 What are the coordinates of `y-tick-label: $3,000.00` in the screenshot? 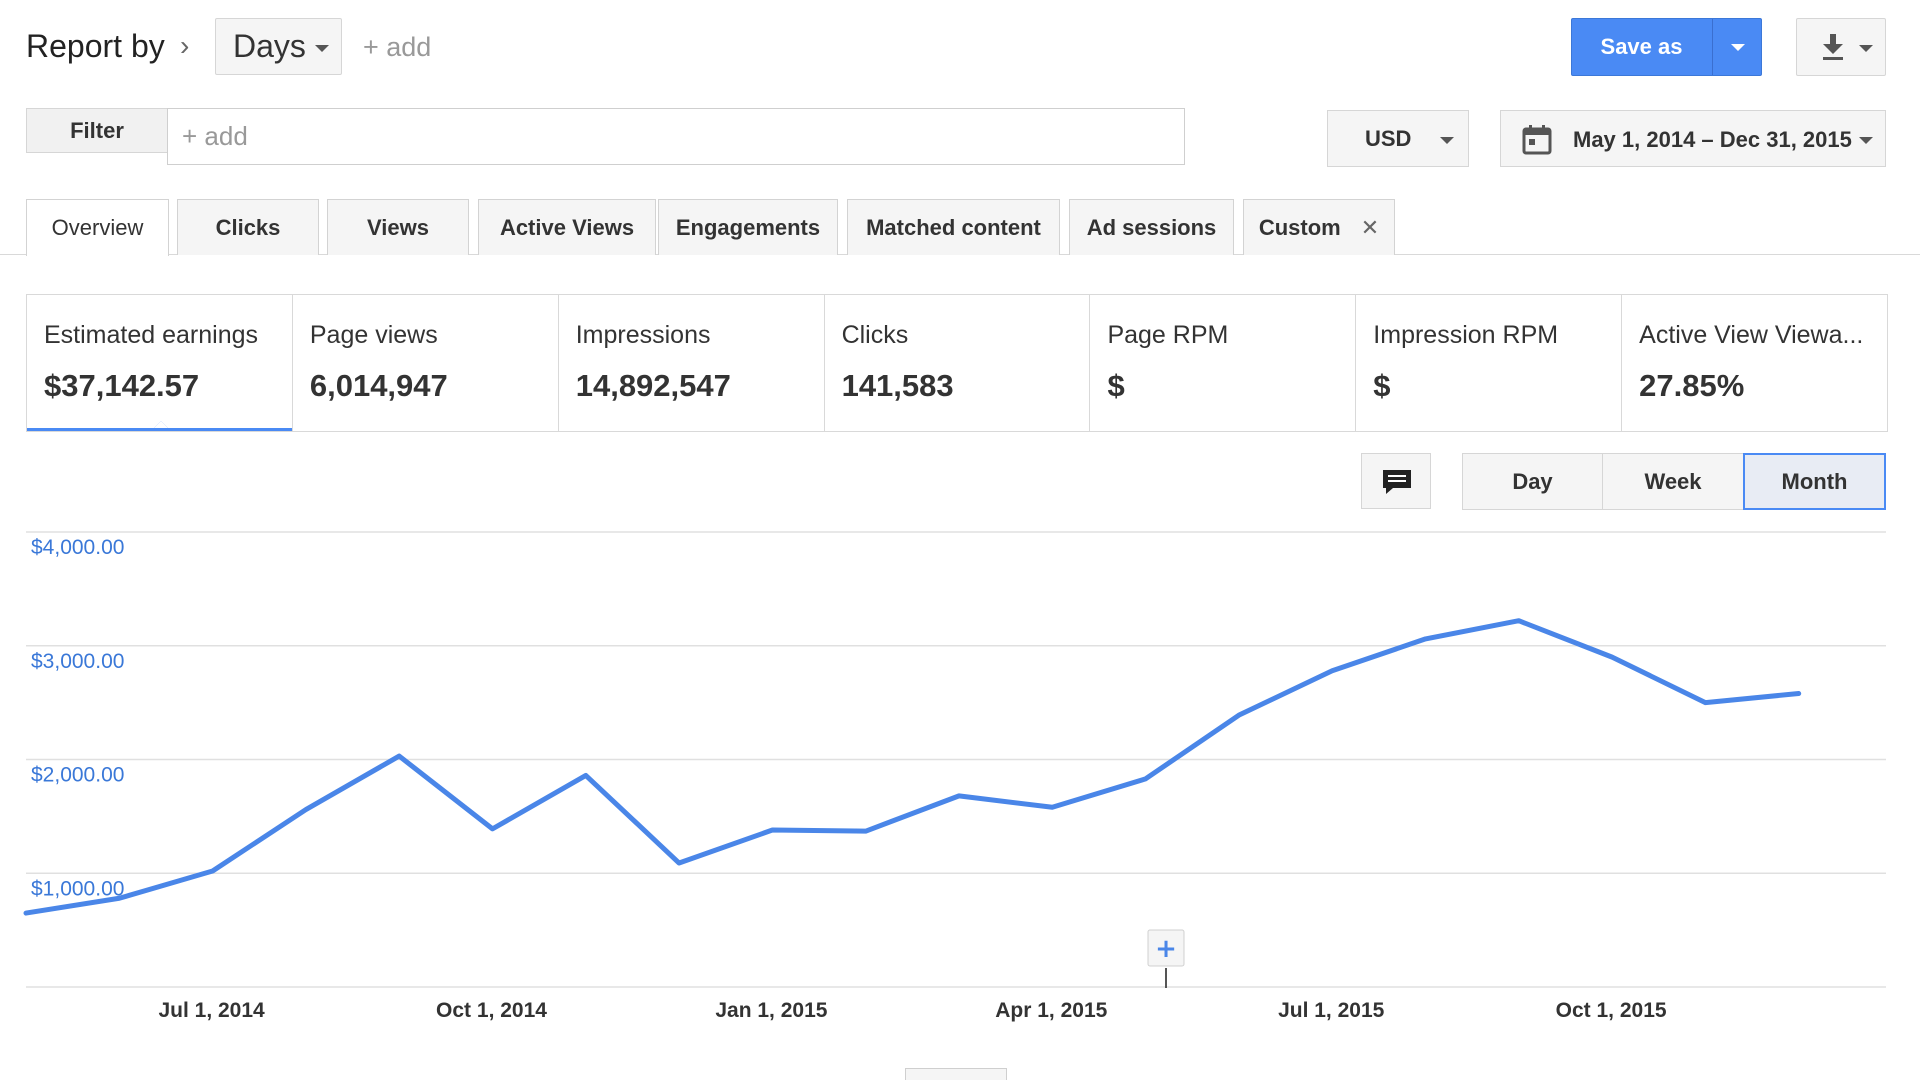 It's located at (77, 661).